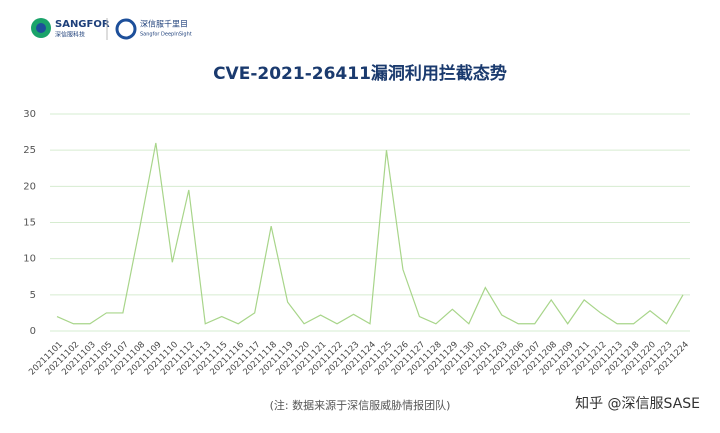  Describe the element at coordinates (164, 24) in the screenshot. I see `product: 深信服千里目` at that location.